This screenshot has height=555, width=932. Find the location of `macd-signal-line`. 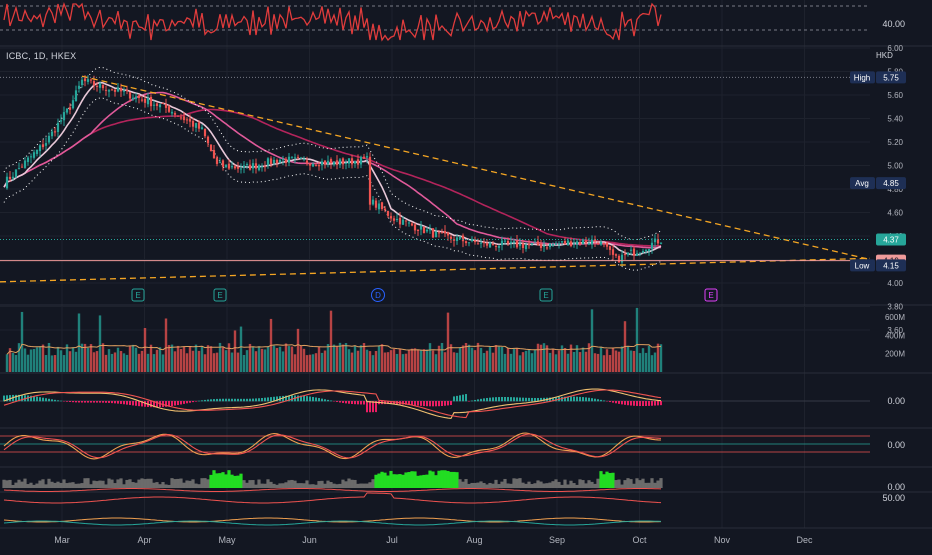

macd-signal-line is located at coordinates (332, 404).